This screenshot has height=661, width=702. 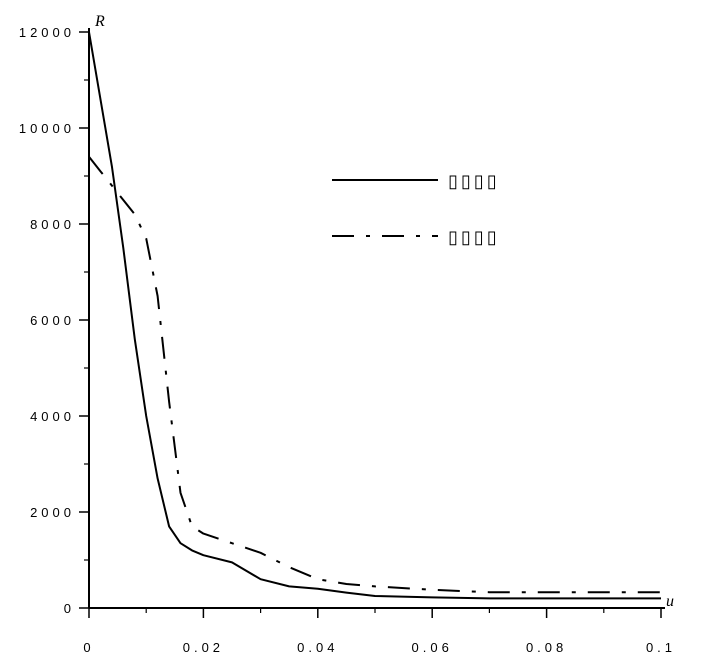 What do you see at coordinates (47, 128) in the screenshot?
I see `y-tick-label: 10000` at bounding box center [47, 128].